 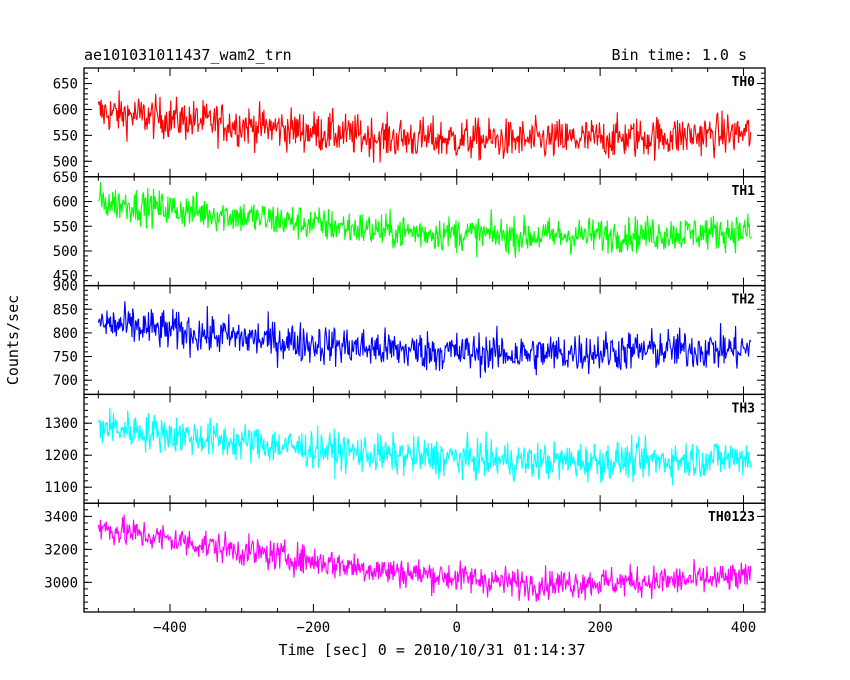 What do you see at coordinates (65, 381) in the screenshot?
I see `y-tick-label: 700` at bounding box center [65, 381].